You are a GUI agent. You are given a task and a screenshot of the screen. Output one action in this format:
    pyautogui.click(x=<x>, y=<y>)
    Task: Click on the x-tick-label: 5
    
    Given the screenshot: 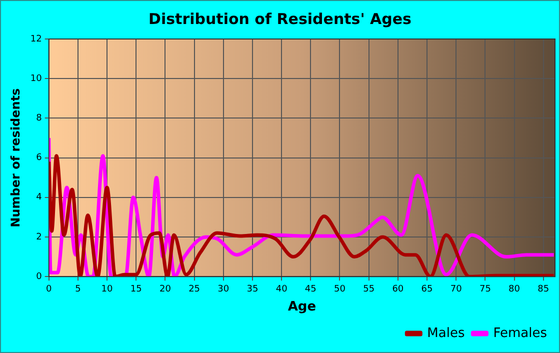 What is the action you would take?
    pyautogui.click(x=78, y=289)
    